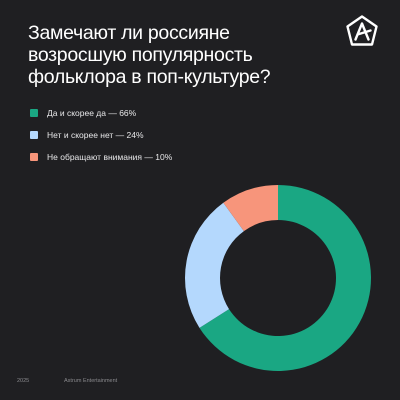 The image size is (400, 400). I want to click on donut-slice-no, so click(214, 265).